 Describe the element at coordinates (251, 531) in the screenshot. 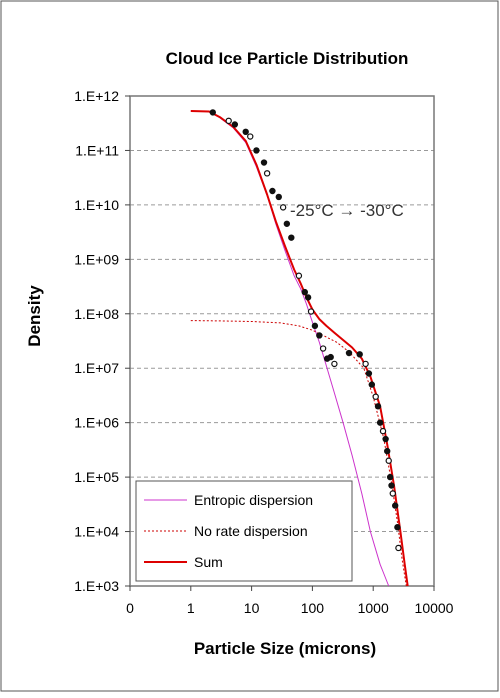

I see `legend-label: No rate dispersion` at that location.